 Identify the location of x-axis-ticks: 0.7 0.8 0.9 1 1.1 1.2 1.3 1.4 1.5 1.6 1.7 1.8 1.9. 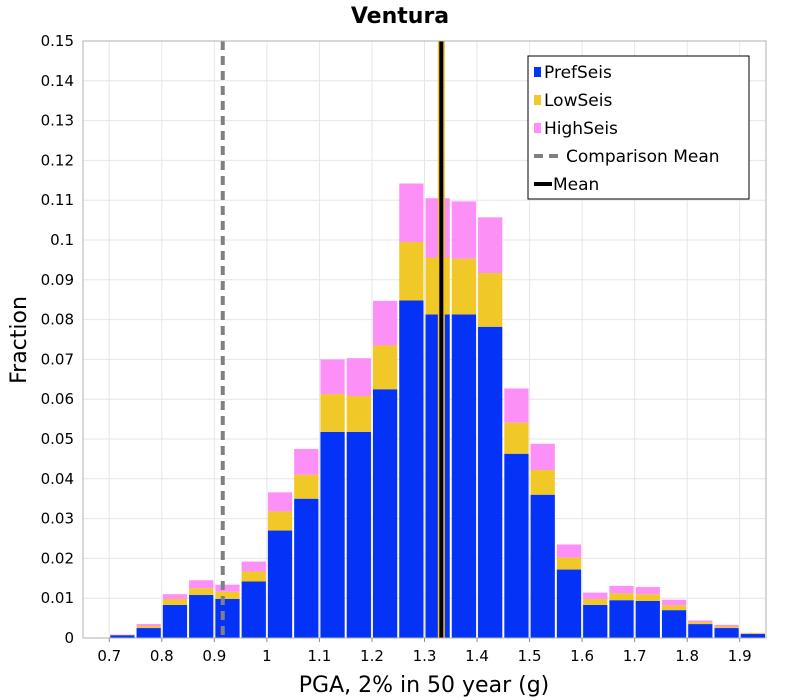
(424, 651).